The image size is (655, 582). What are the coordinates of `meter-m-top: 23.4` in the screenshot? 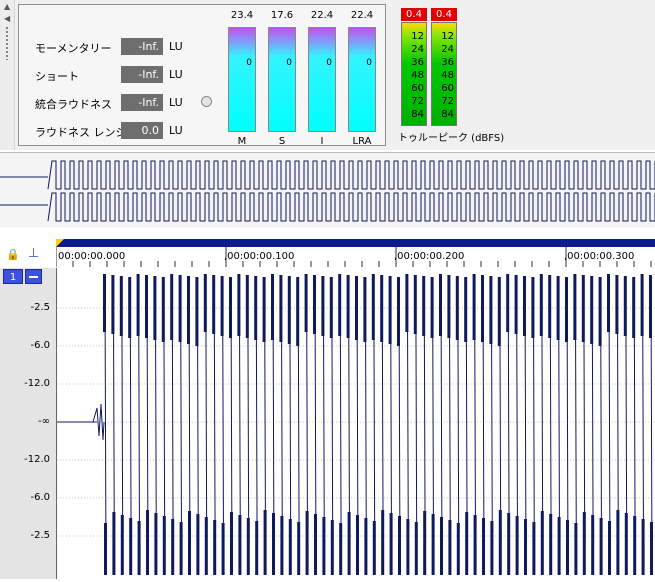 It's located at (242, 15).